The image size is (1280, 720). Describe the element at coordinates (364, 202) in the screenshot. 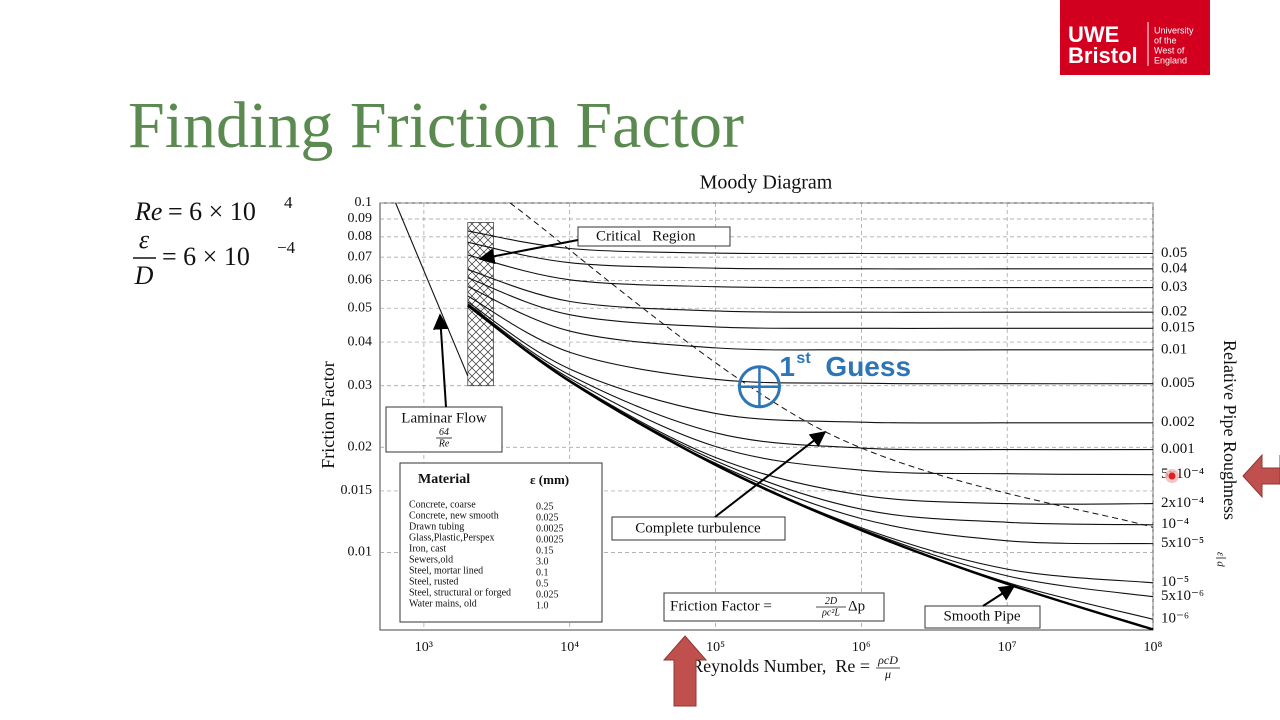

I see `y-tick-label: 0.1` at that location.